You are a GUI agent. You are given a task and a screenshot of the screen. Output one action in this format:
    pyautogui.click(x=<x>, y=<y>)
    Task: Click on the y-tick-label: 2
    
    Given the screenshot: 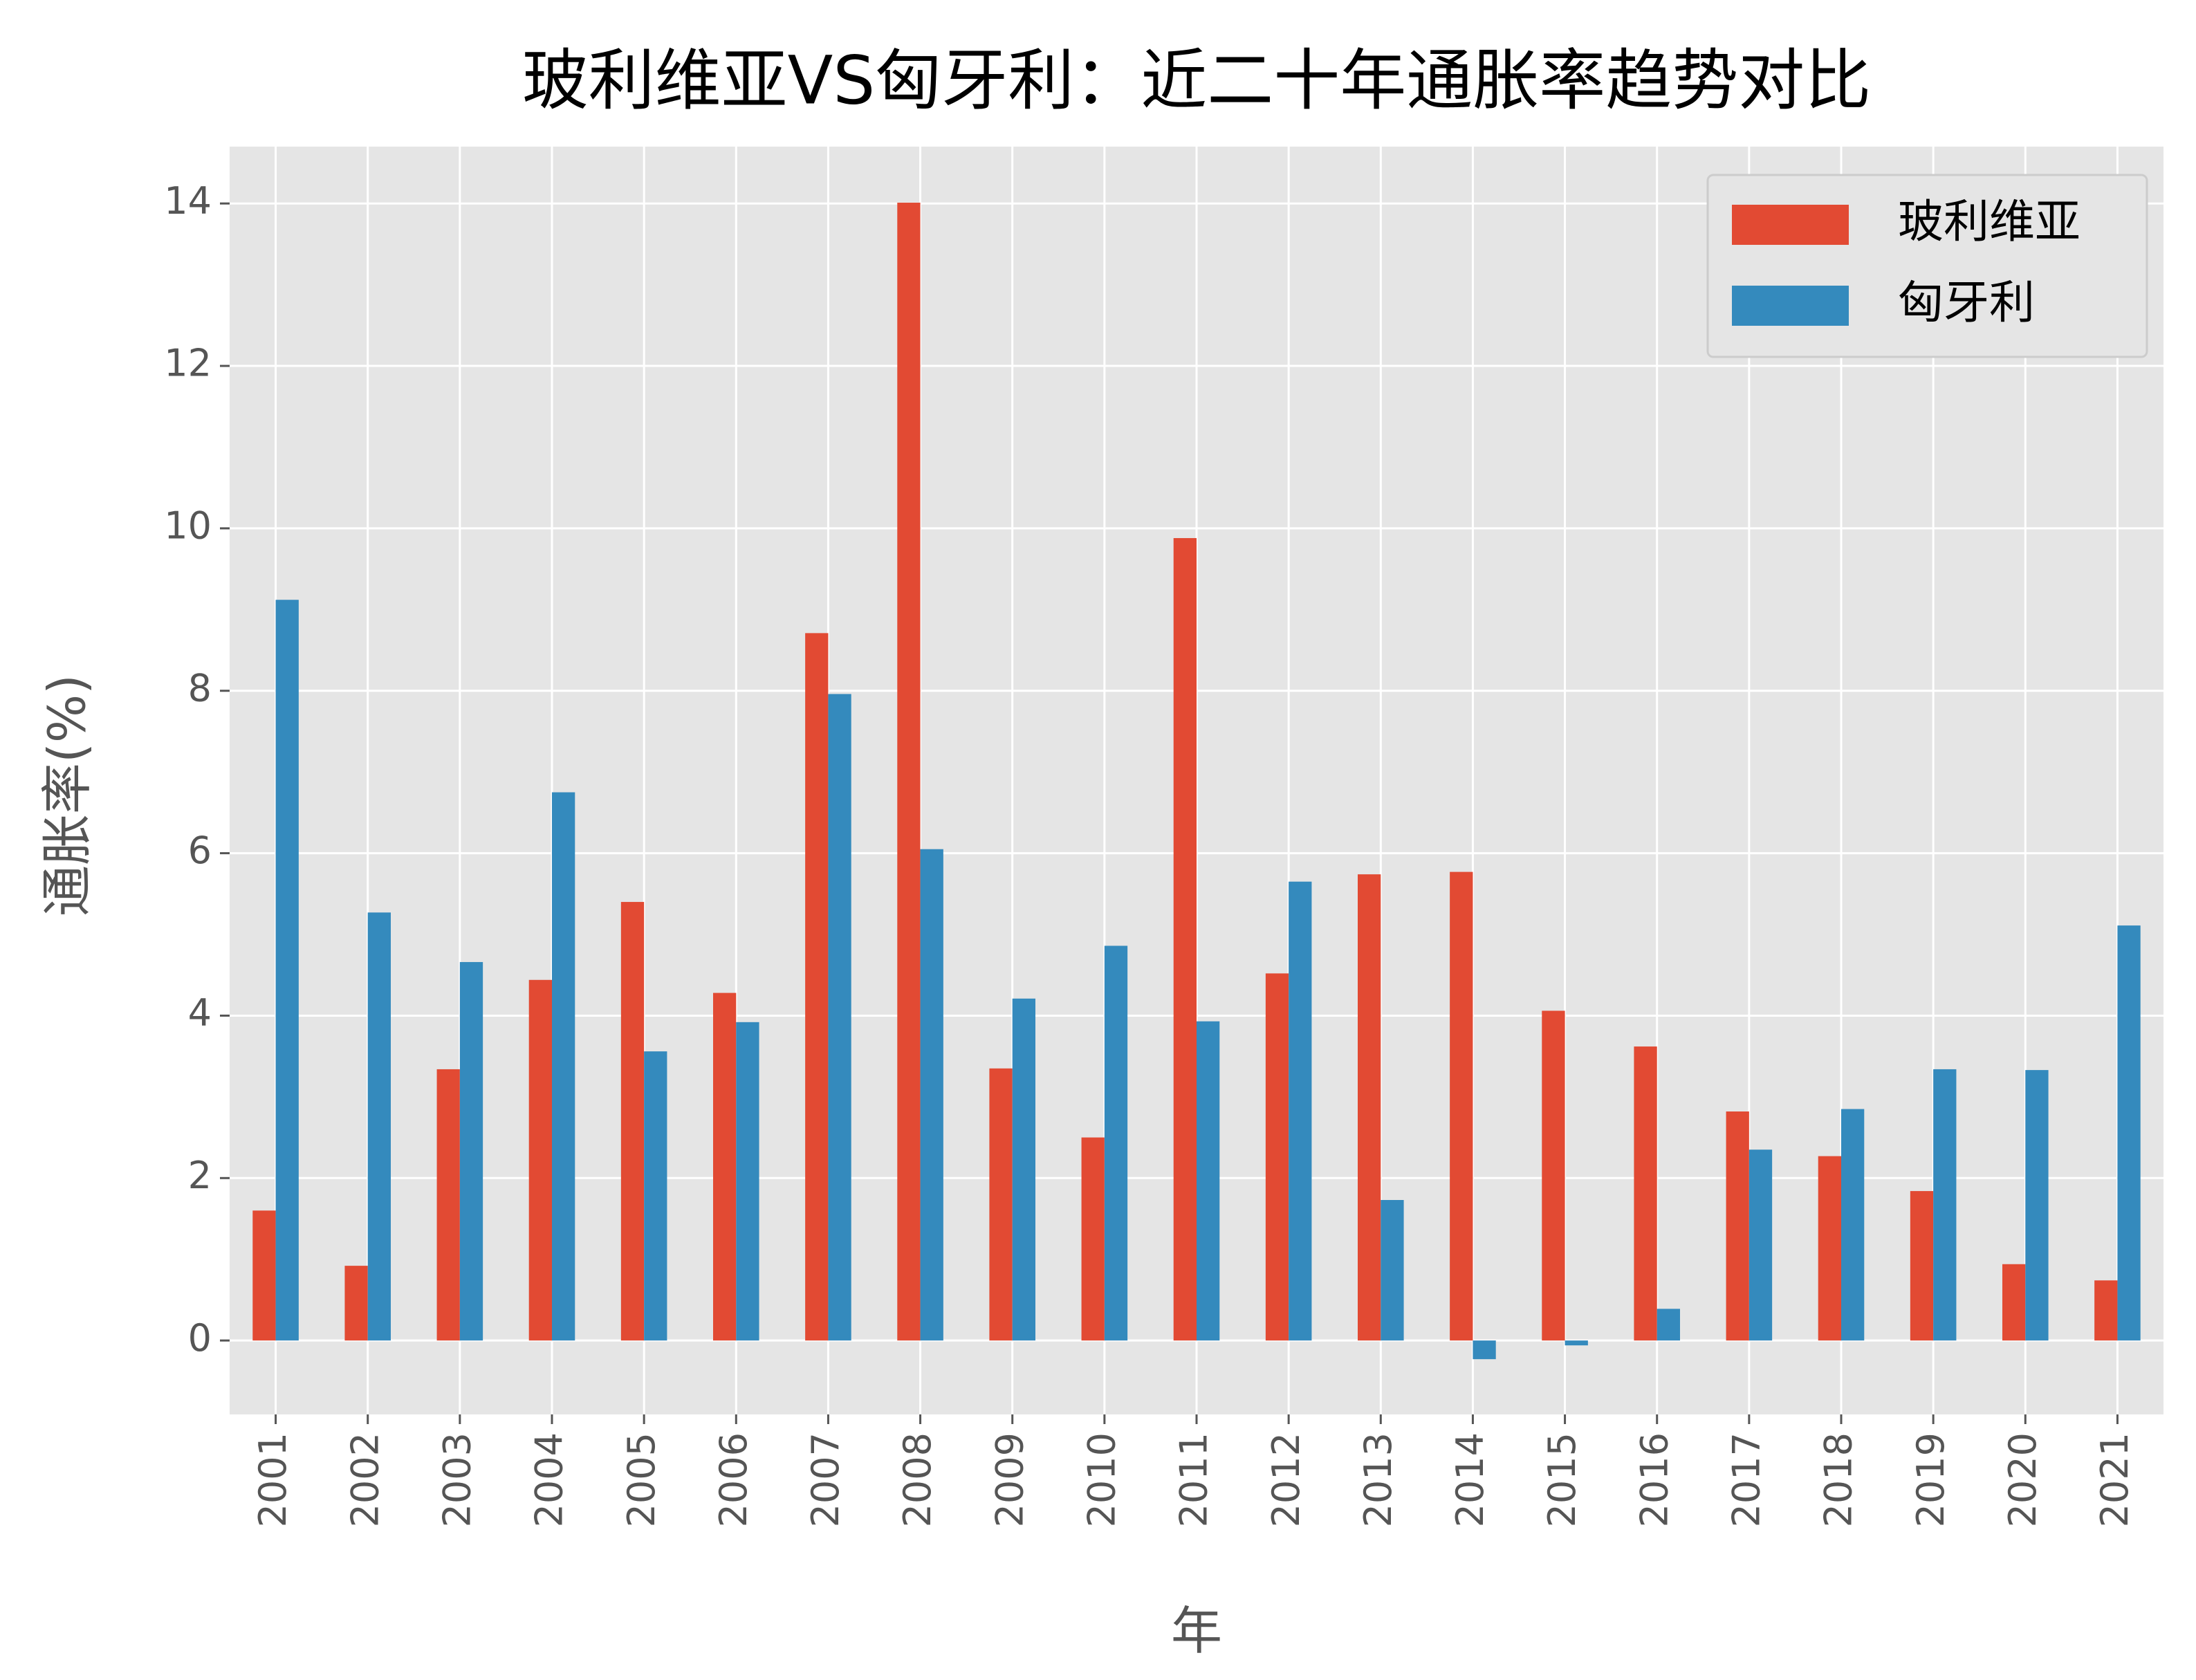 What is the action you would take?
    pyautogui.click(x=200, y=1175)
    